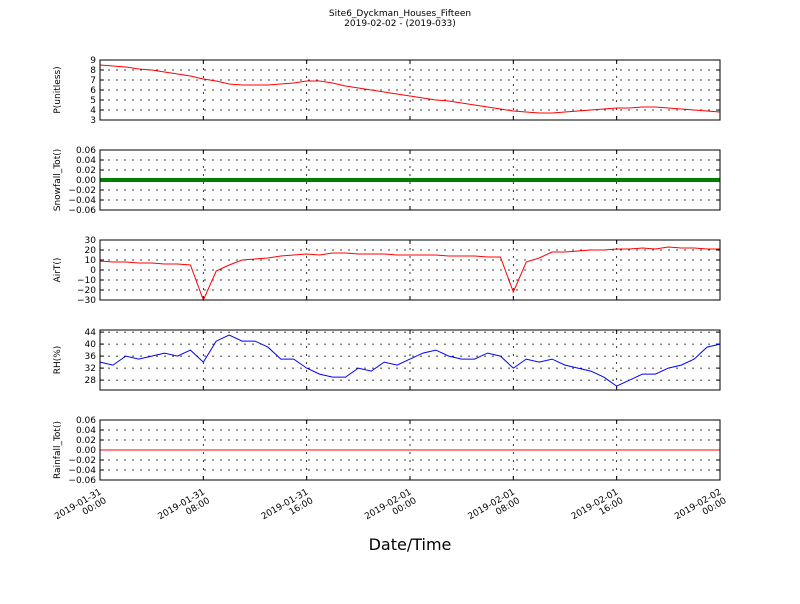 Image resolution: width=800 pixels, height=604 pixels. I want to click on y-tick-label: −30, so click(86, 301).